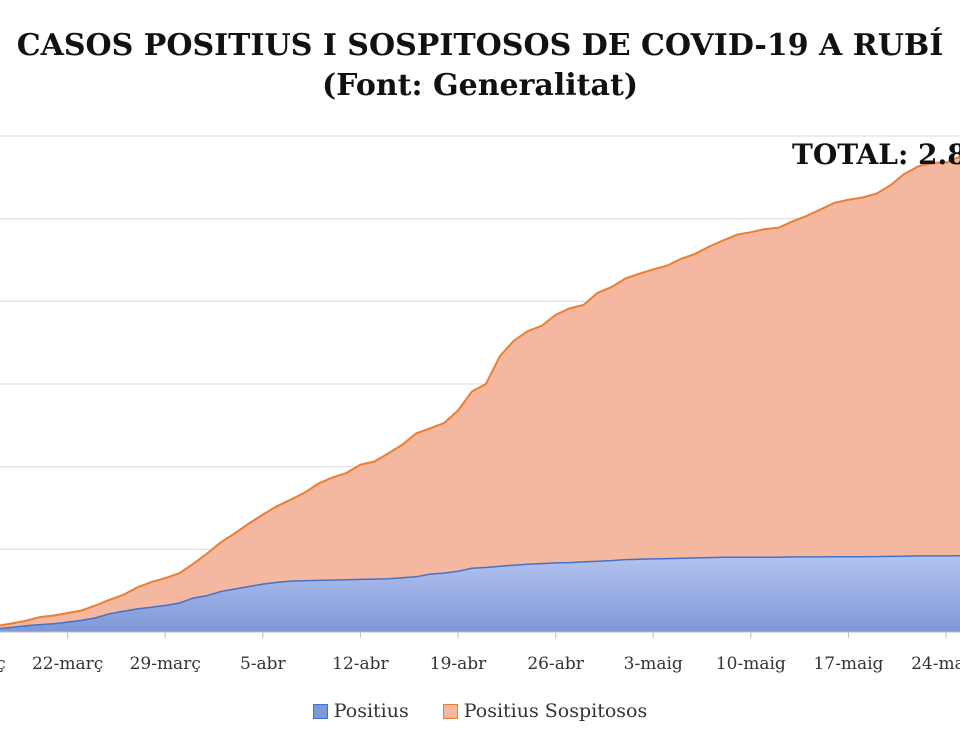  What do you see at coordinates (360, 664) in the screenshot?
I see `x-tick-label: 12-abr` at bounding box center [360, 664].